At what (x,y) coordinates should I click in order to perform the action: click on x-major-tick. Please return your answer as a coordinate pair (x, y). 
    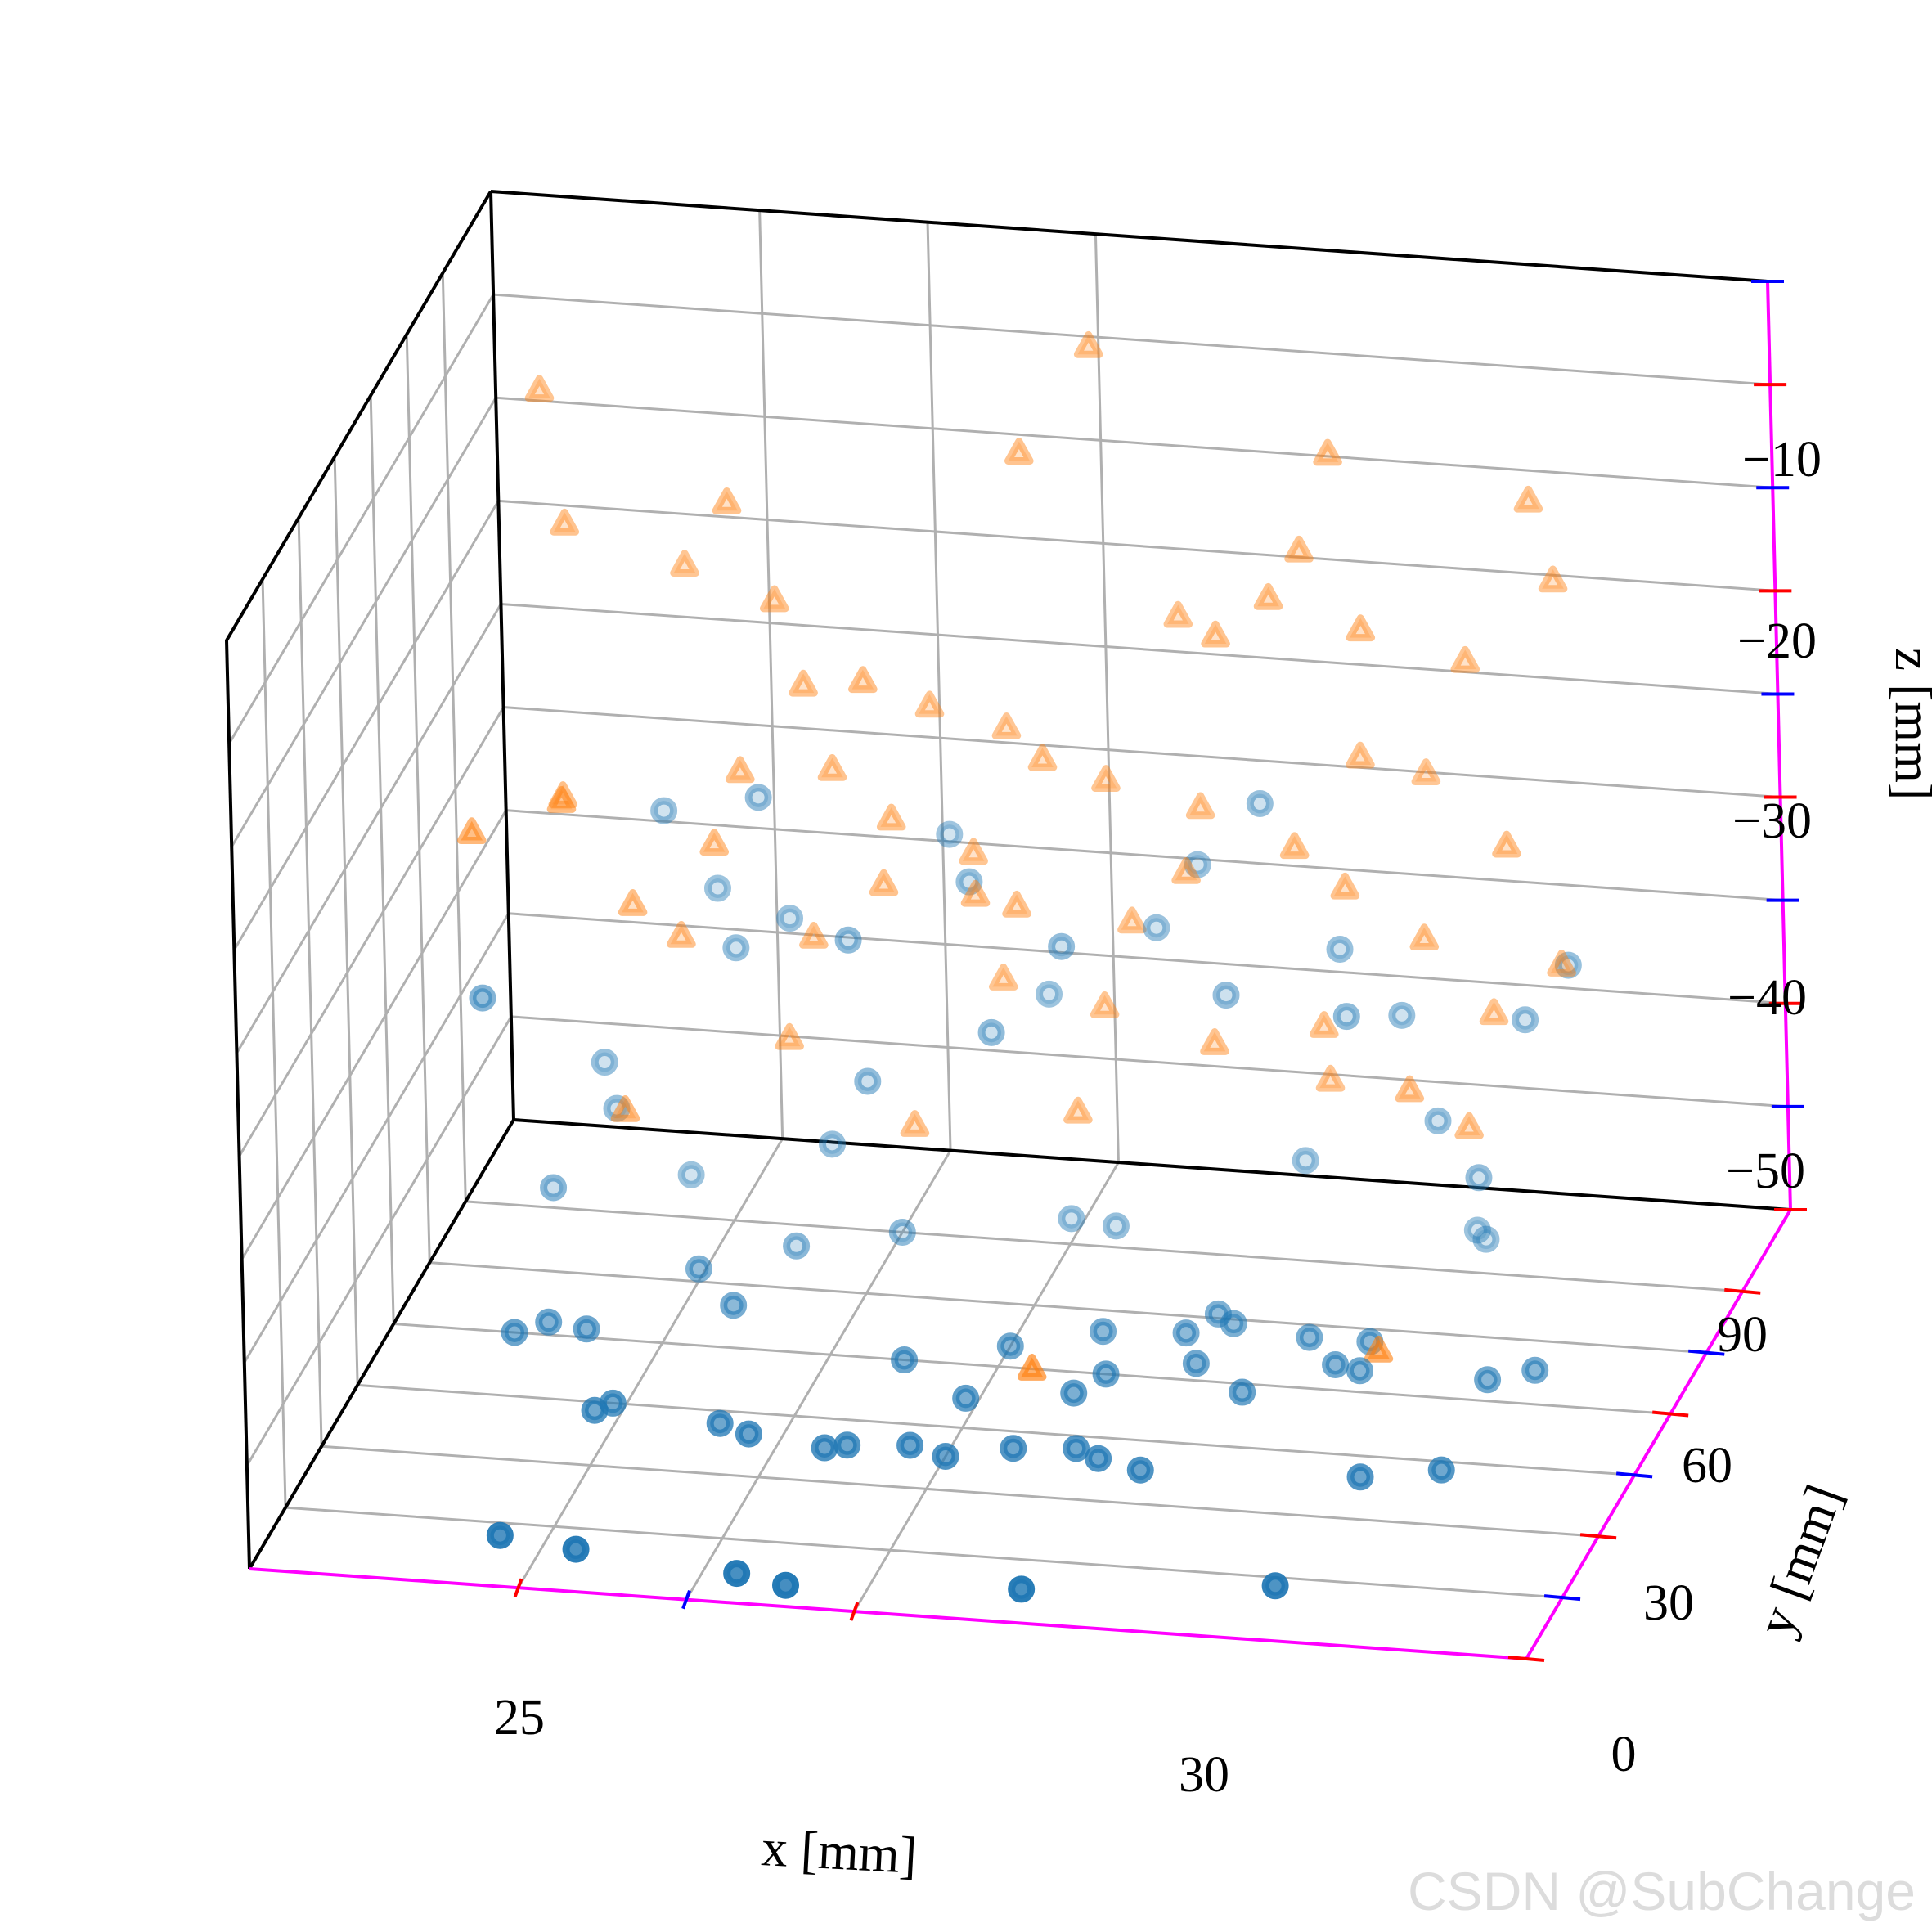
    Looking at the image, I should click on (518, 1588).